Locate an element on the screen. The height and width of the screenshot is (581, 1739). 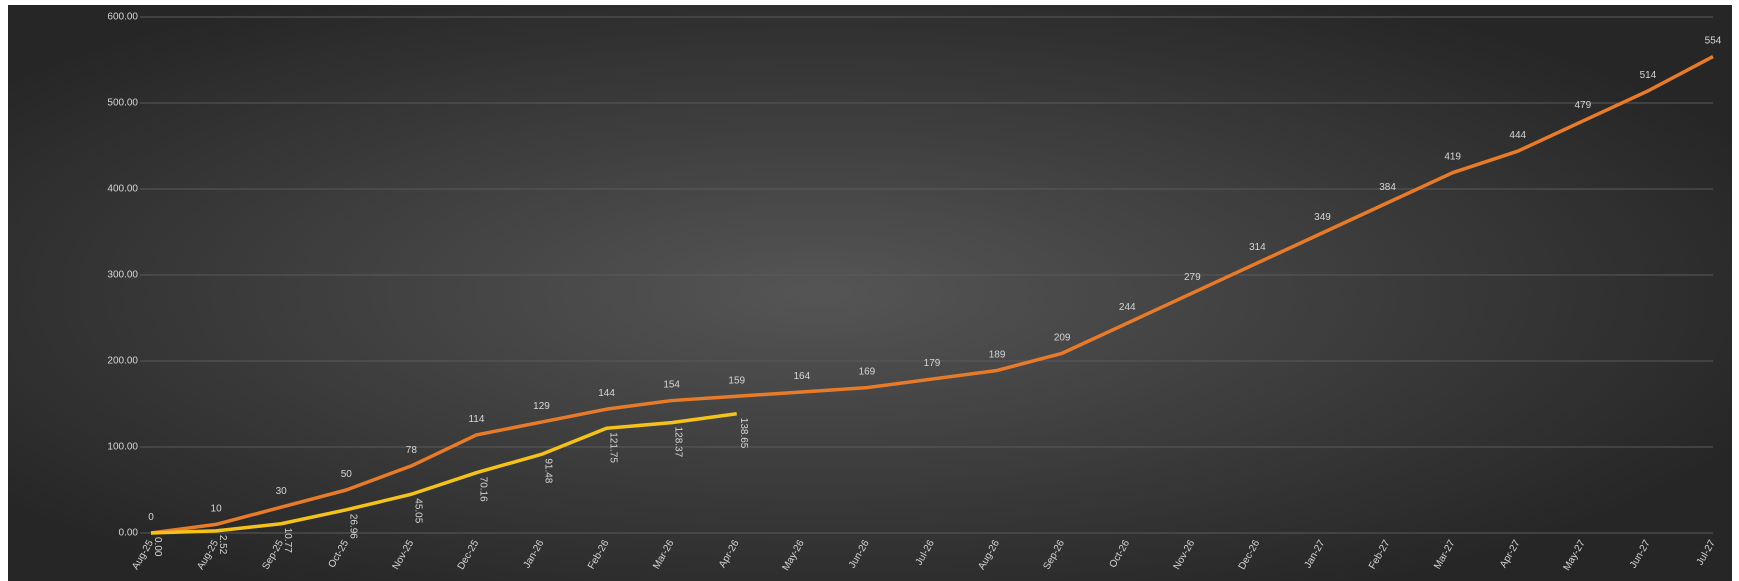
data-label: 179 is located at coordinates (932, 363).